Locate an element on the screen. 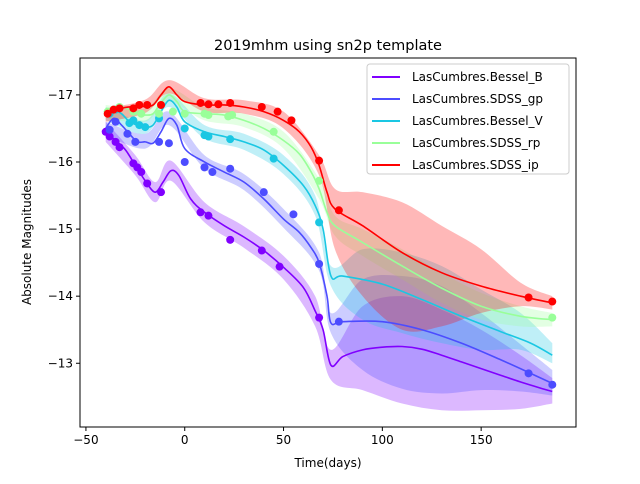 This screenshot has height=484, width=640. legend-label-sdss-ip: LasCumbres.SDSS_ip is located at coordinates (475, 165).